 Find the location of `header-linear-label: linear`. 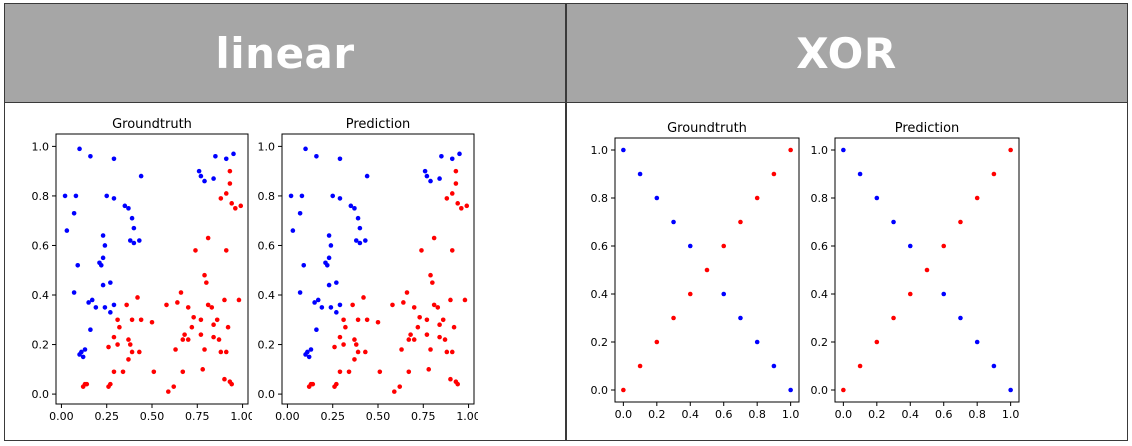

header-linear-label: linear is located at coordinates (285, 53).